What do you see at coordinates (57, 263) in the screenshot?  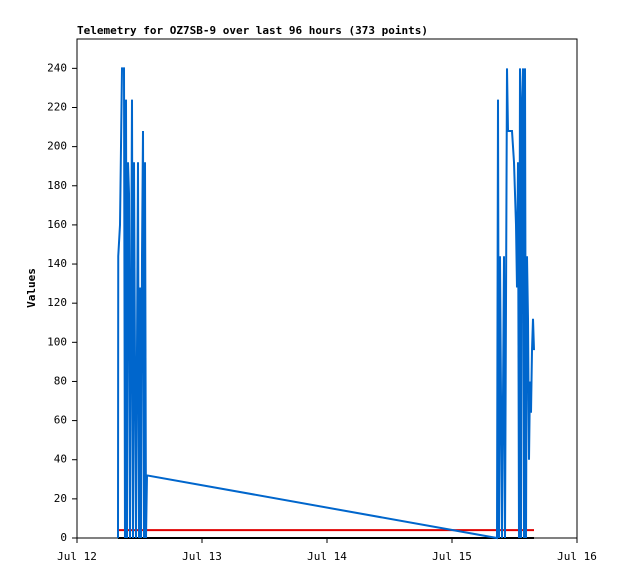 I see `y-tick-label: 140` at bounding box center [57, 263].